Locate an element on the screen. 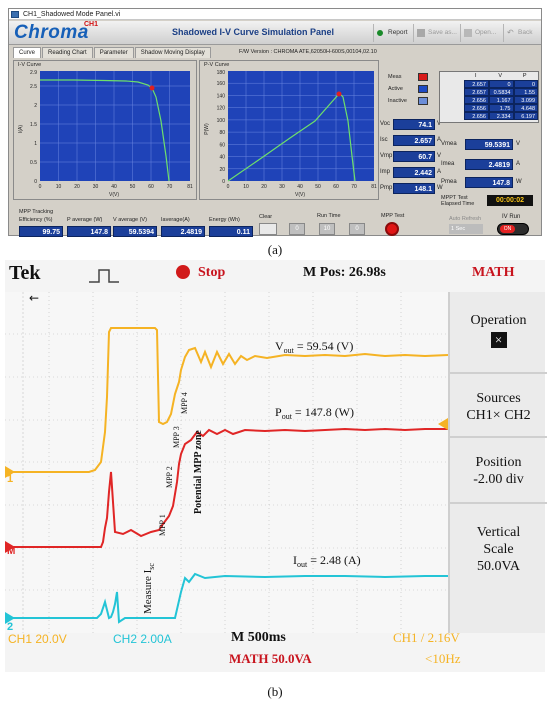 This screenshot has height=706, width=550. efficiency-value: 99.75 is located at coordinates (41, 231).